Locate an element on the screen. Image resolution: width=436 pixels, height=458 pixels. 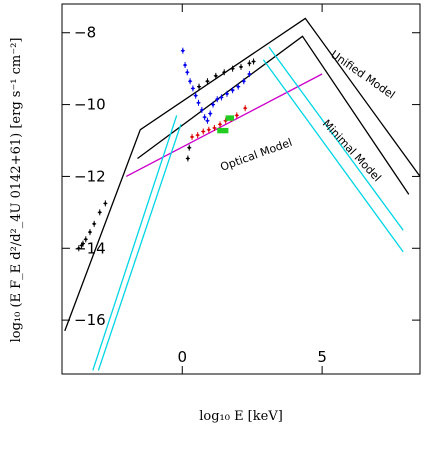
markers-layer is located at coordinates (226, 124).